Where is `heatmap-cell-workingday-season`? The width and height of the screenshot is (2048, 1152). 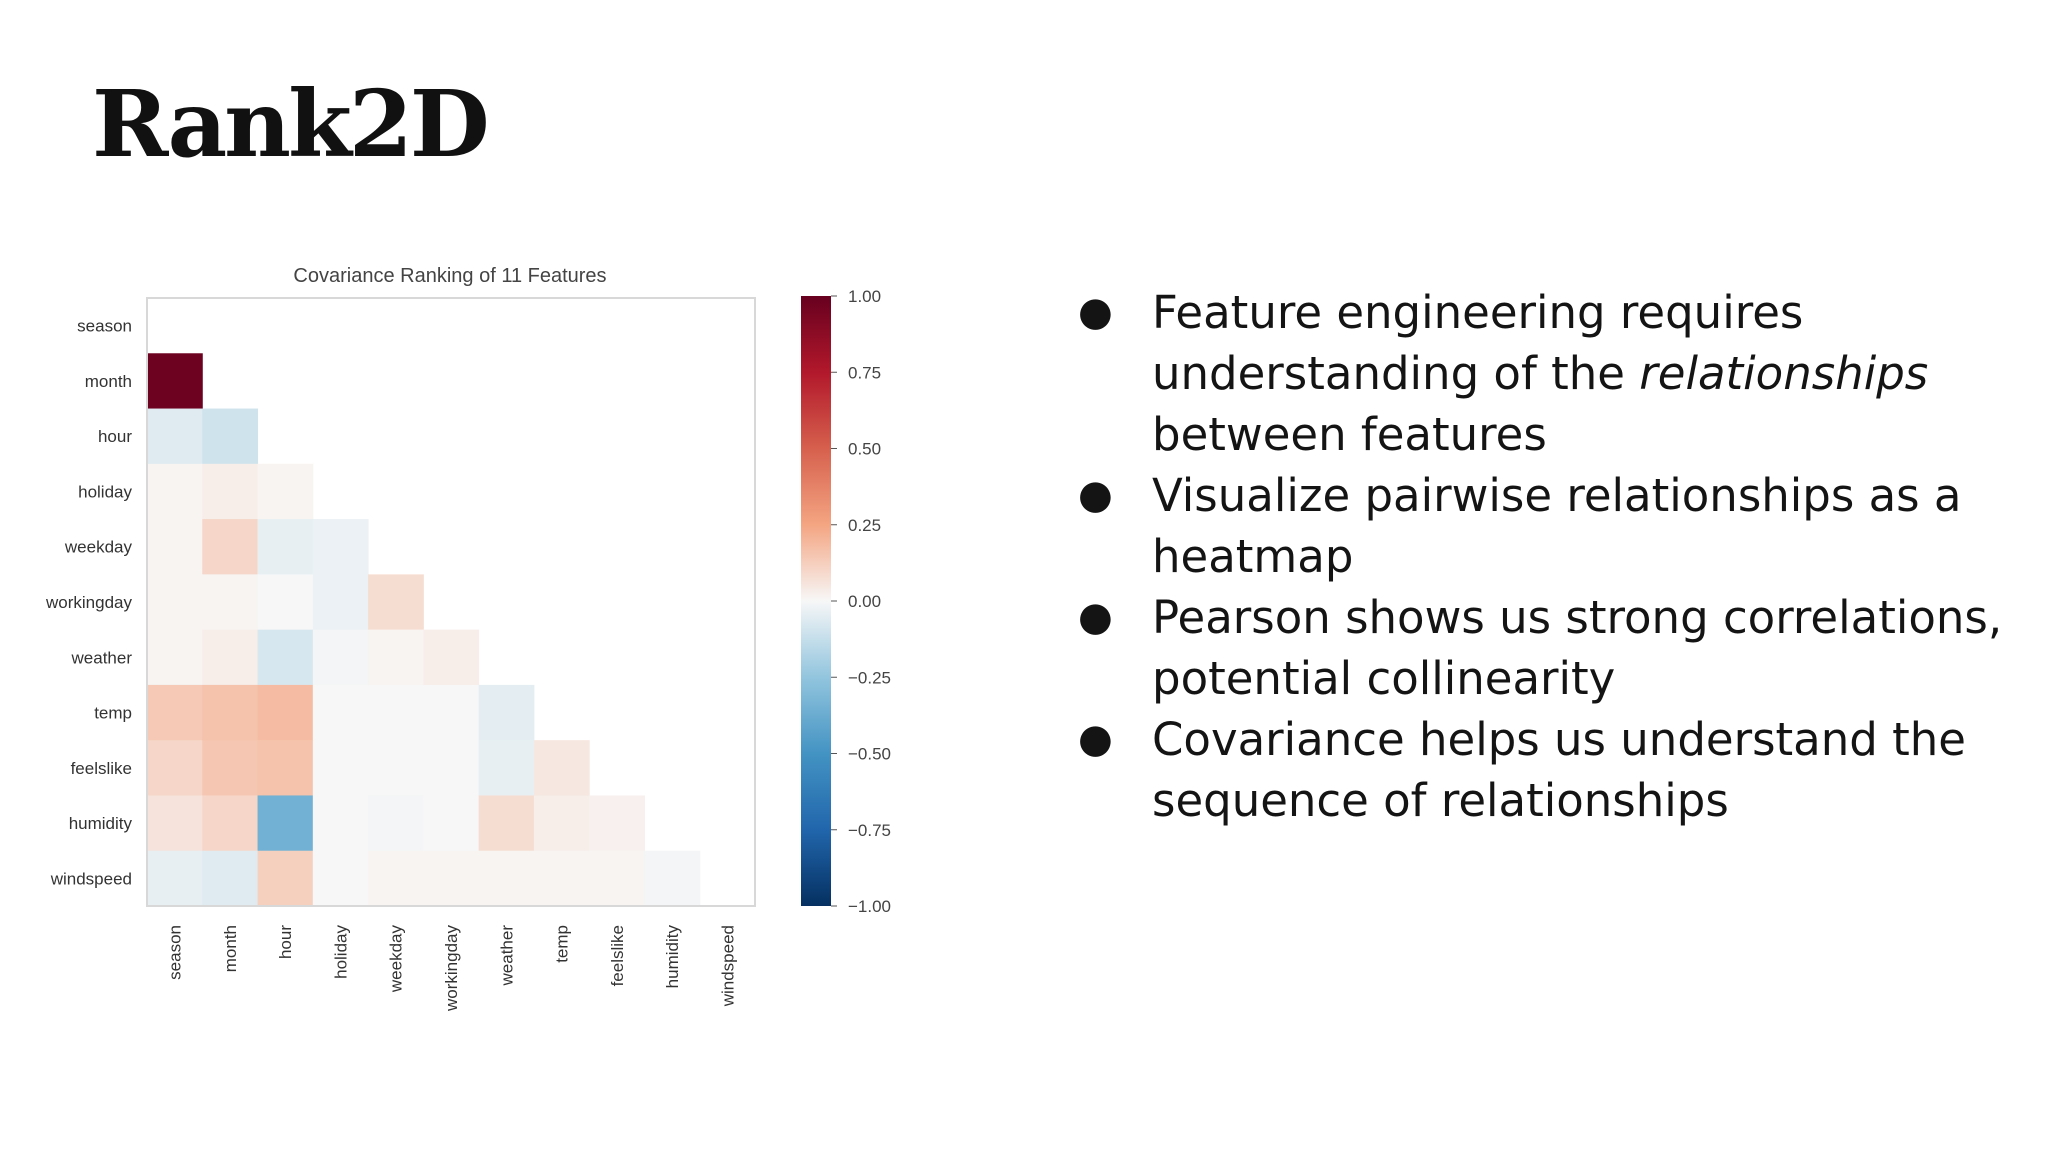 heatmap-cell-workingday-season is located at coordinates (175, 602).